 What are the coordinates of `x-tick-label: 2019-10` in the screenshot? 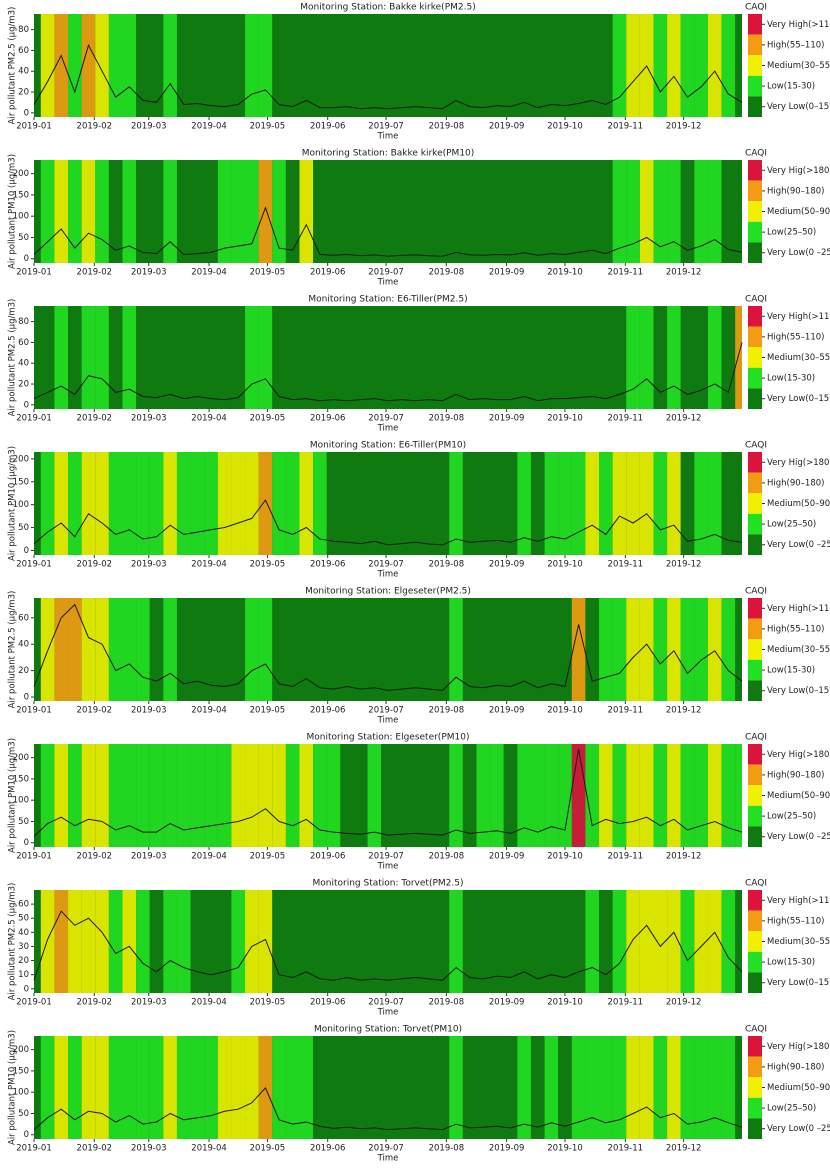 It's located at (565, 273).